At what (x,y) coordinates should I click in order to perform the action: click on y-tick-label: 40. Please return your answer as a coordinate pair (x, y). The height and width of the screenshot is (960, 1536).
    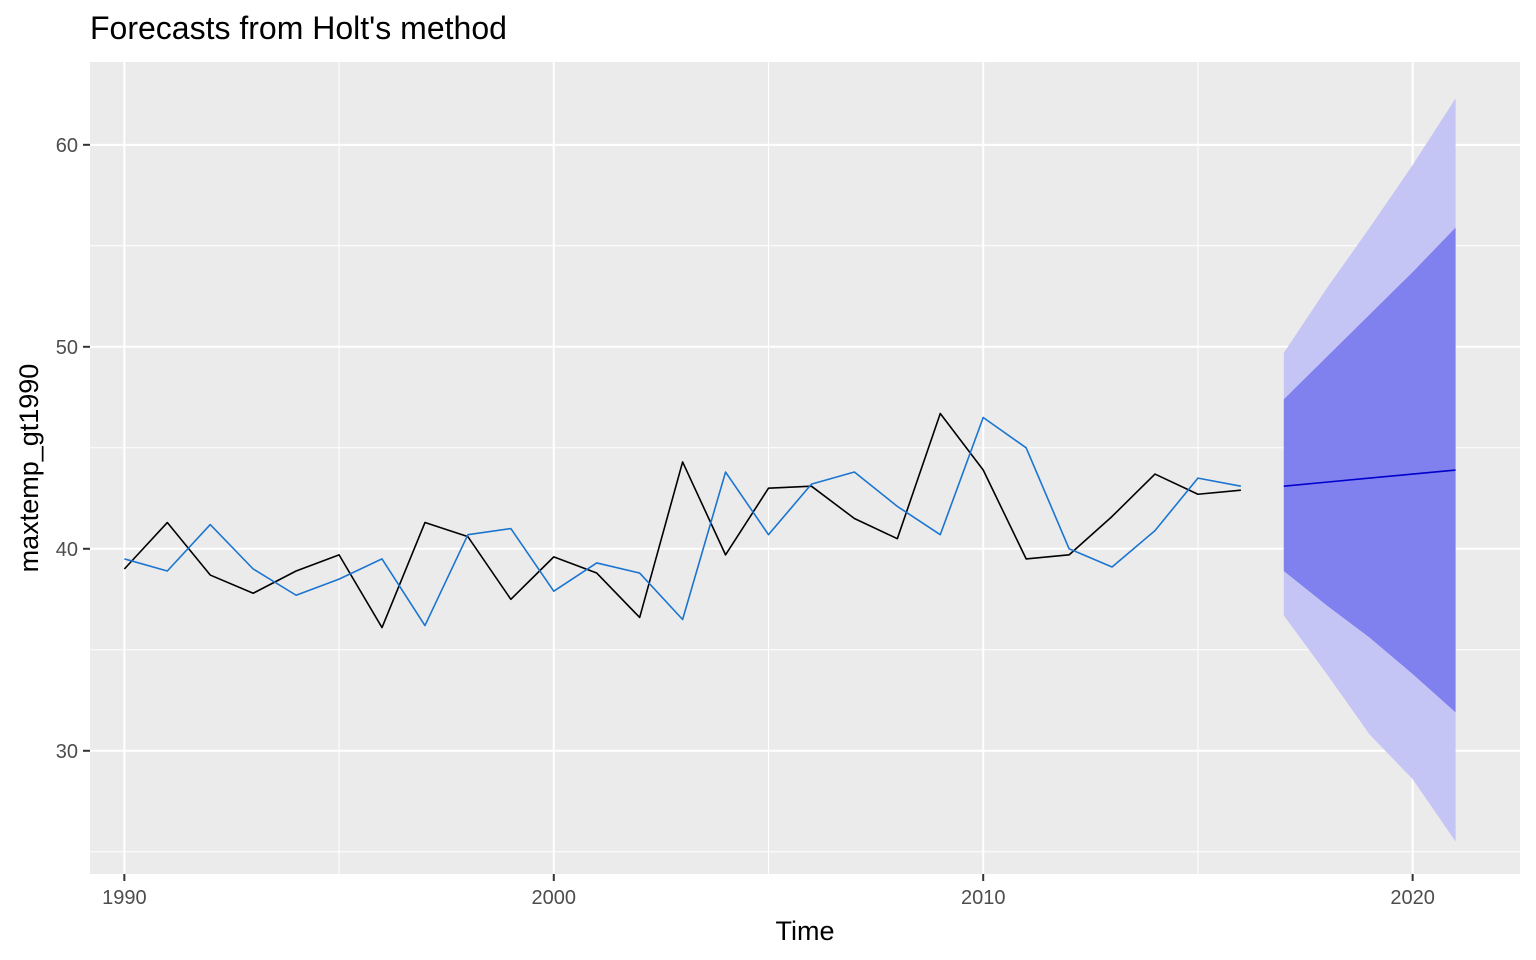
    Looking at the image, I should click on (67, 550).